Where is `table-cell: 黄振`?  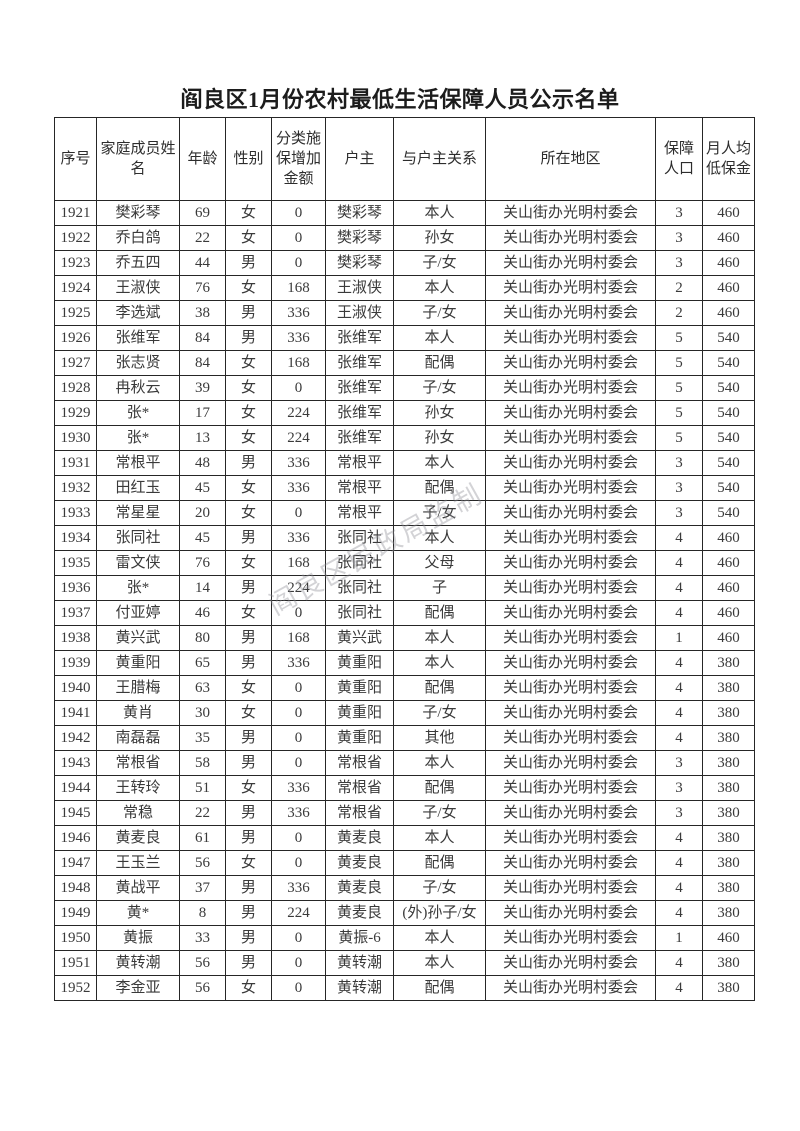 table-cell: 黄振 is located at coordinates (138, 938).